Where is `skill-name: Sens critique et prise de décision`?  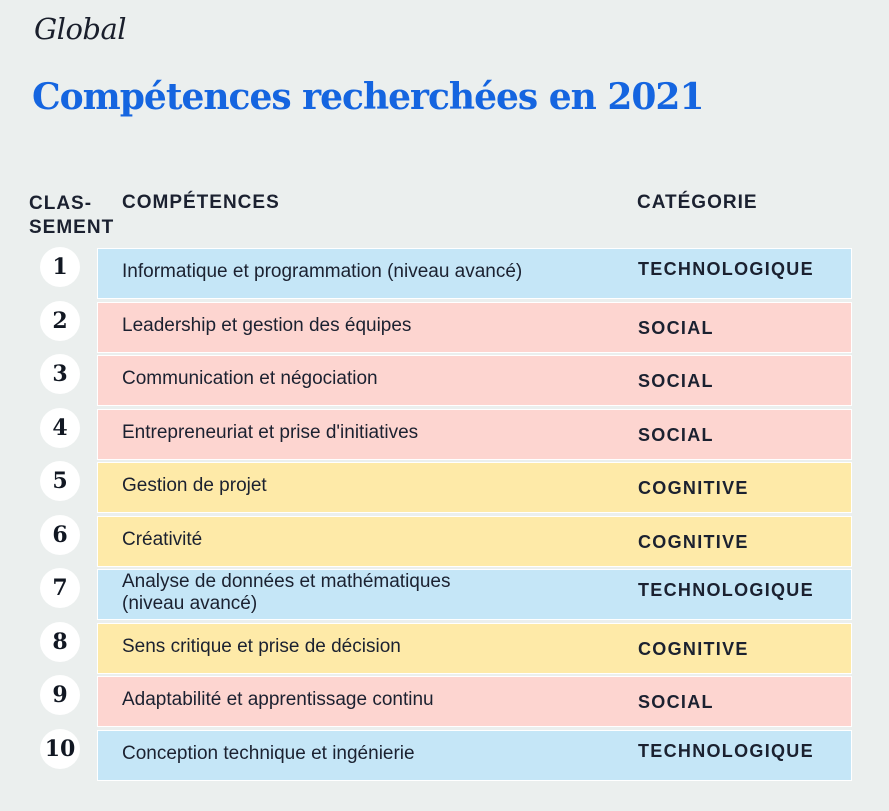
skill-name: Sens critique et prise de décision is located at coordinates (261, 646).